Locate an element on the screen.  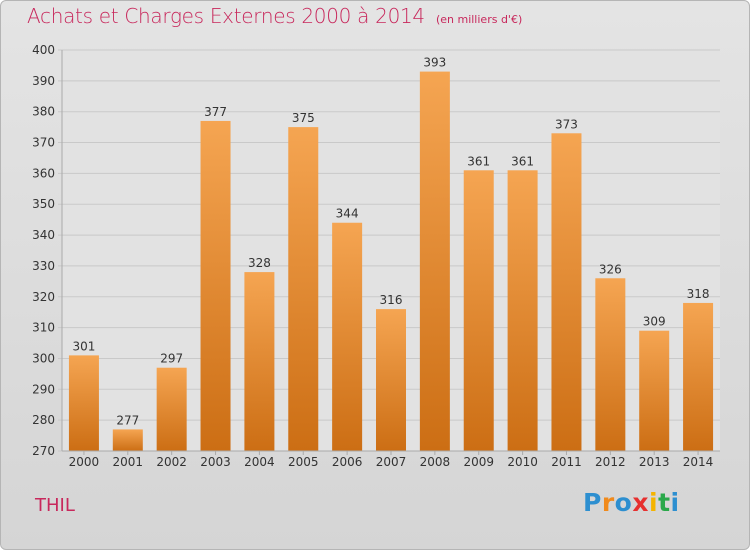
y-tick-label: 370 is located at coordinates (43, 143).